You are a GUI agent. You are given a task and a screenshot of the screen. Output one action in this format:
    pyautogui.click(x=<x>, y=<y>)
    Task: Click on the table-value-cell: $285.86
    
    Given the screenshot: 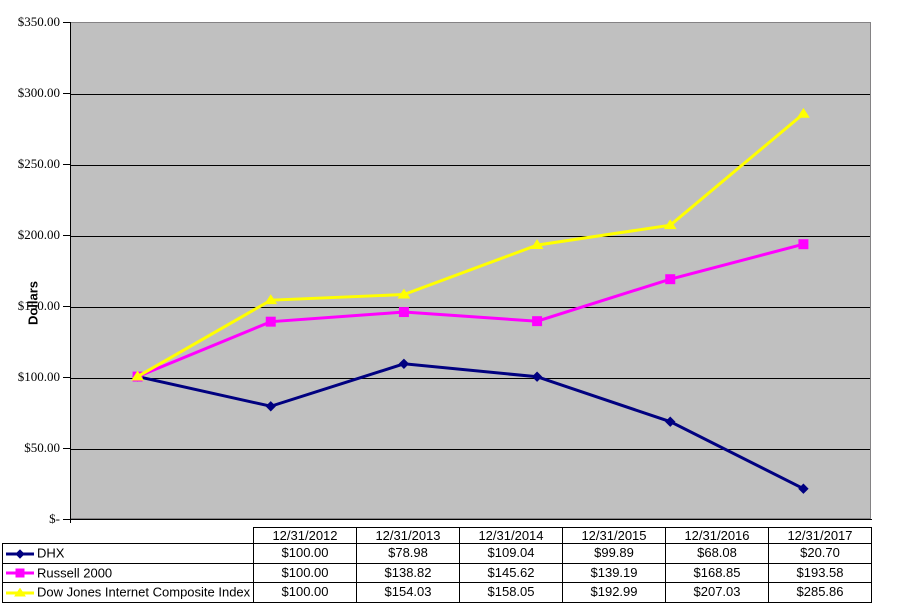 What is the action you would take?
    pyautogui.click(x=820, y=592)
    